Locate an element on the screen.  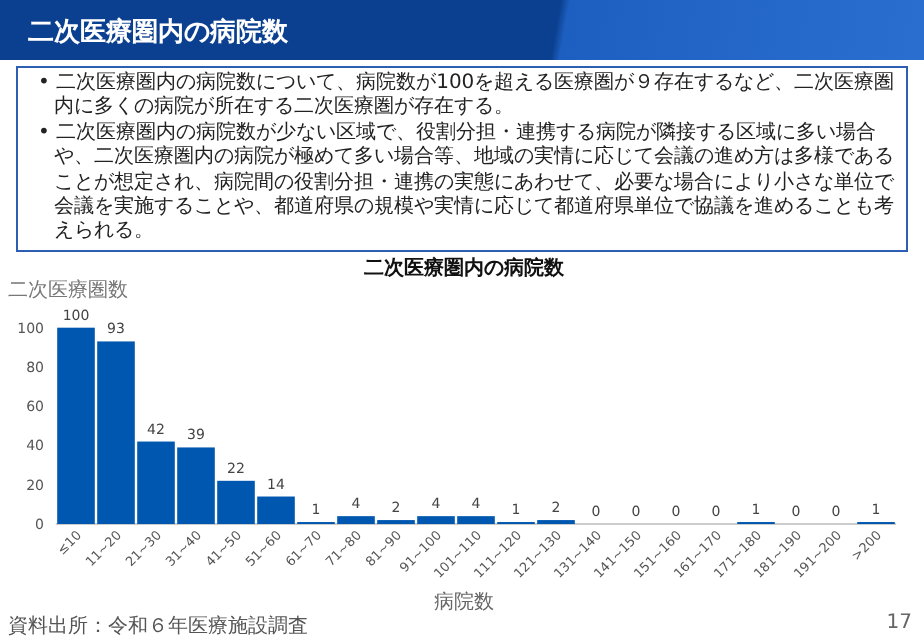
text: 資料出所：令和６年医療施設調査 is located at coordinates (158, 626).